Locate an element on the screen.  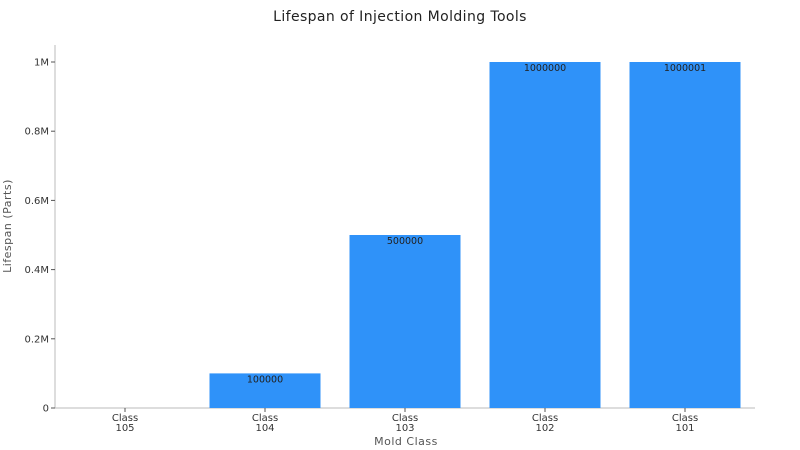
x-axis-ticks: Class 105 Class 104 Class 103 Class 102 Class 101 is located at coordinates (405, 421).